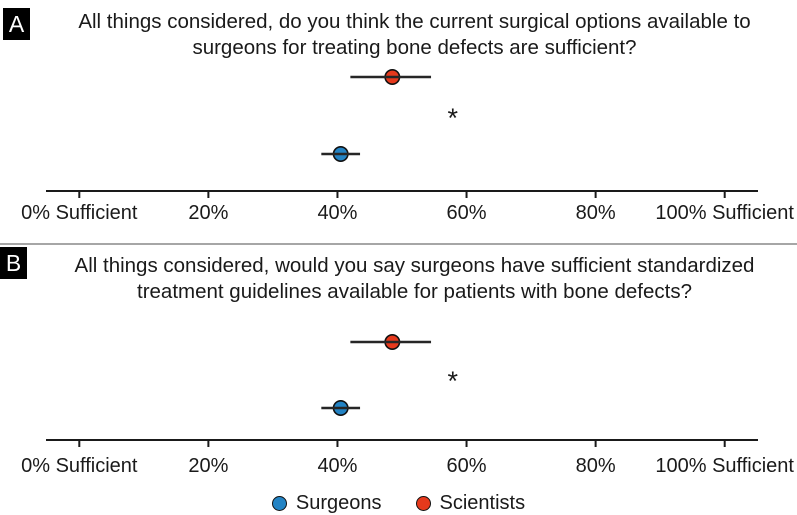 The width and height of the screenshot is (797, 515). What do you see at coordinates (13, 263) in the screenshot?
I see `panel-b-label: B` at bounding box center [13, 263].